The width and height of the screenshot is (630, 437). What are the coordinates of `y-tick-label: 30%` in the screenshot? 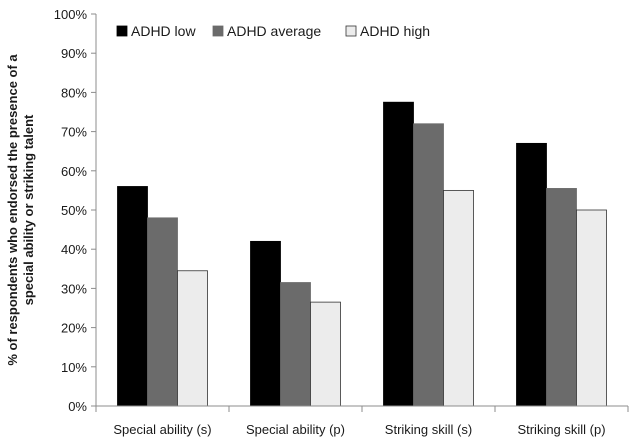 It's located at (74, 288).